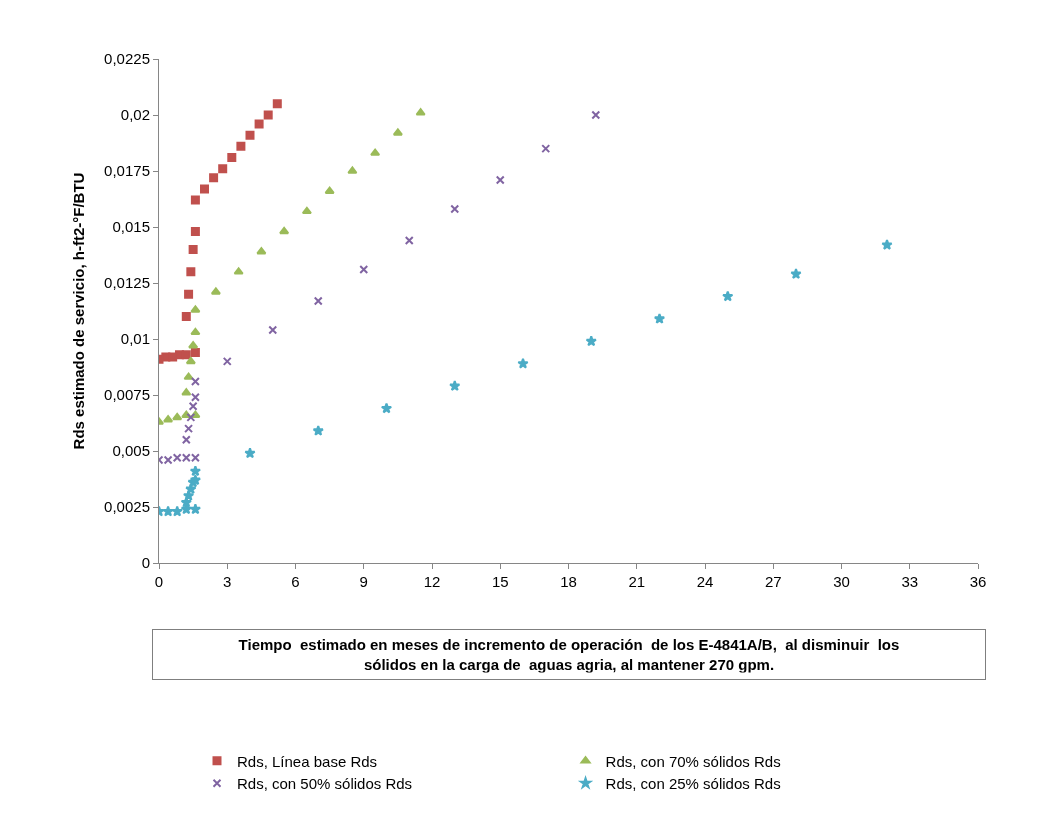  I want to click on y-tick-label: 0,0175, so click(127, 171).